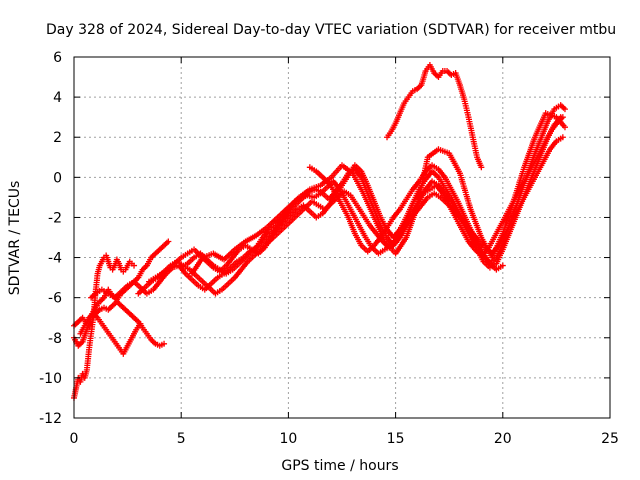  Describe the element at coordinates (181, 439) in the screenshot. I see `x-tick-label: 5` at that location.